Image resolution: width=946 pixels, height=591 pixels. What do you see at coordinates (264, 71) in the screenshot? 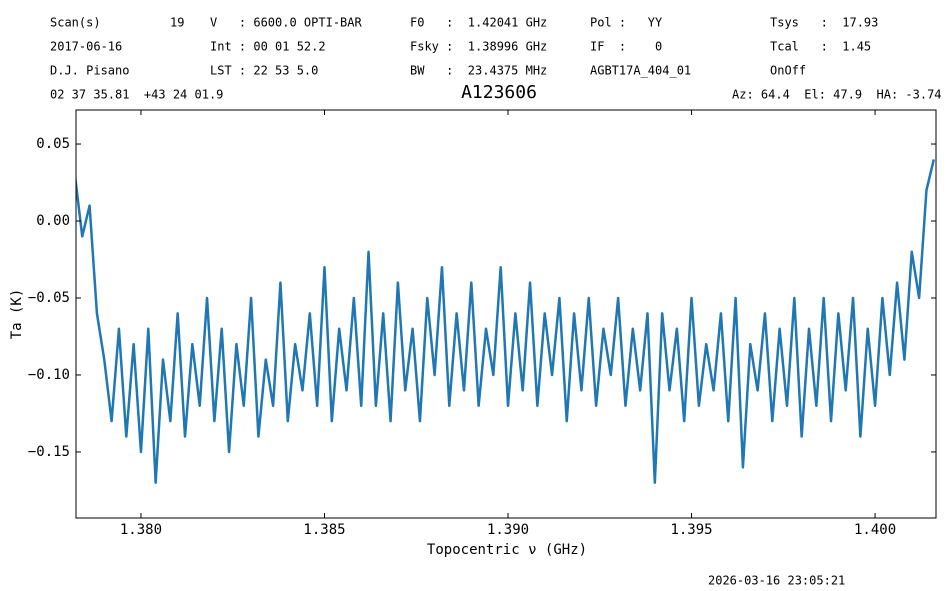
I see `header-text: LST : 22 53 5.0` at bounding box center [264, 71].